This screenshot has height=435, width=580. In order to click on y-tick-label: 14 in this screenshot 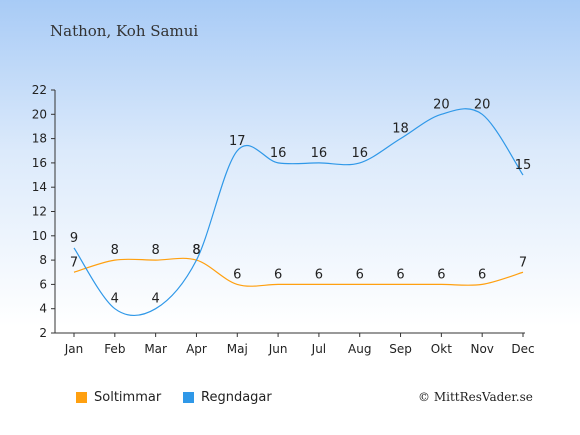, I will do `click(39, 187)`.